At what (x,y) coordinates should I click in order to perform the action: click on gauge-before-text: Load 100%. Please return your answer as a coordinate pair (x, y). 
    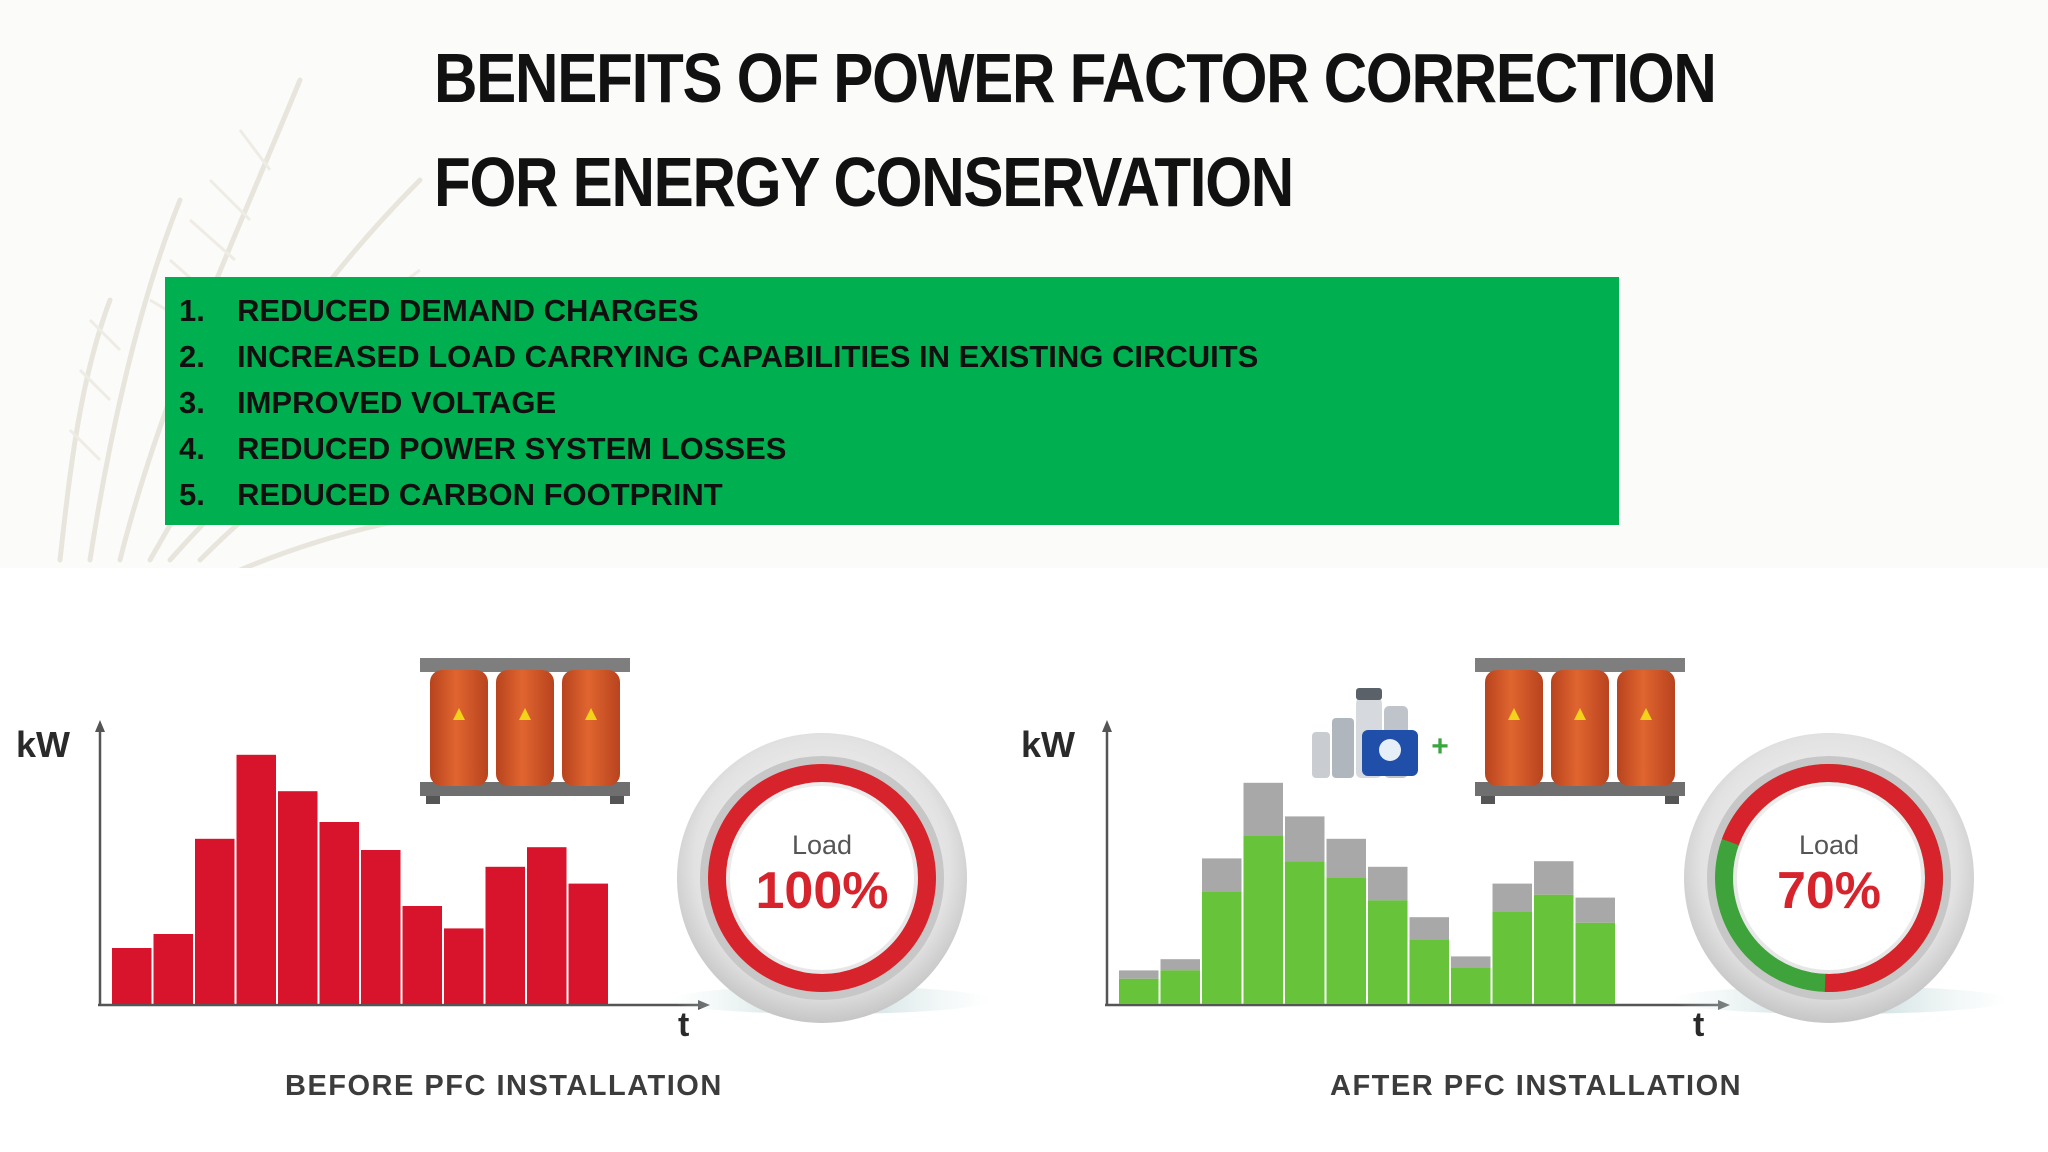
    Looking at the image, I should click on (822, 875).